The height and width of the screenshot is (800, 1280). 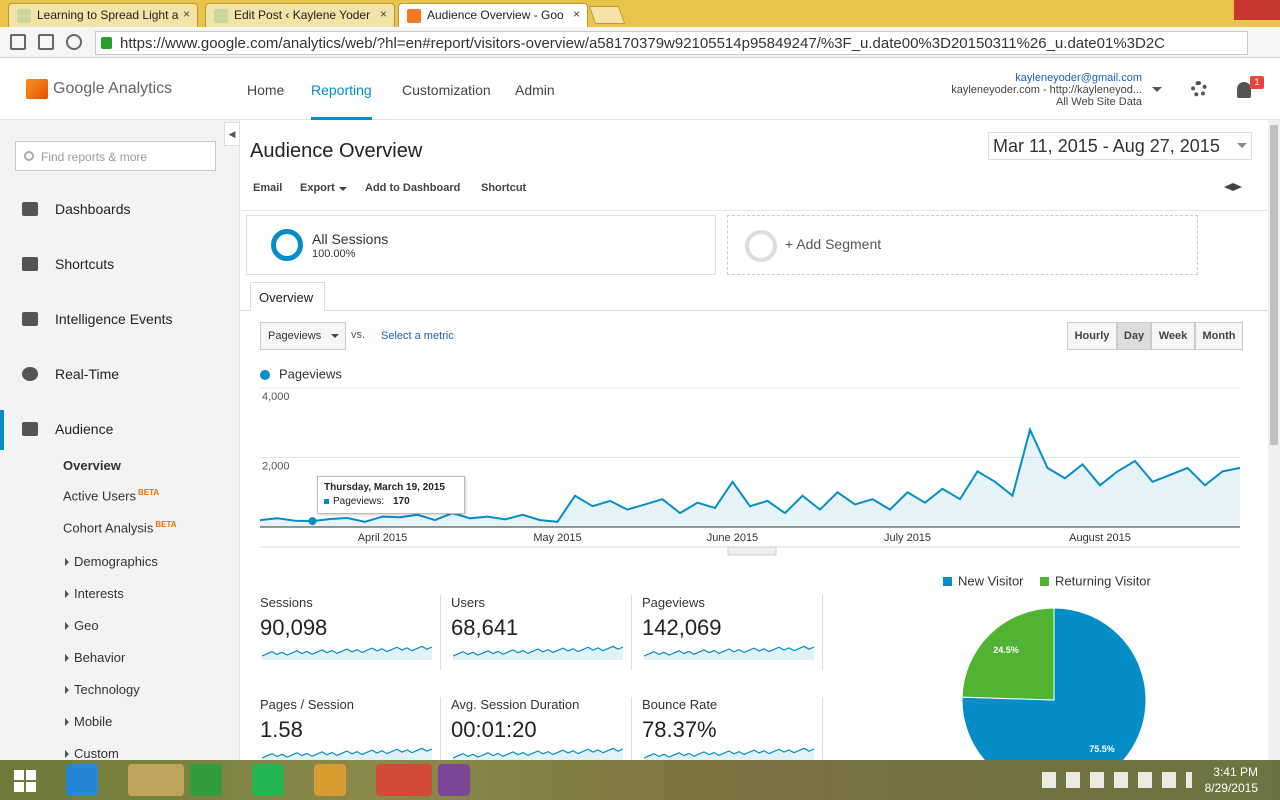 I want to click on sidebar-subitem: Custom, so click(x=96, y=753).